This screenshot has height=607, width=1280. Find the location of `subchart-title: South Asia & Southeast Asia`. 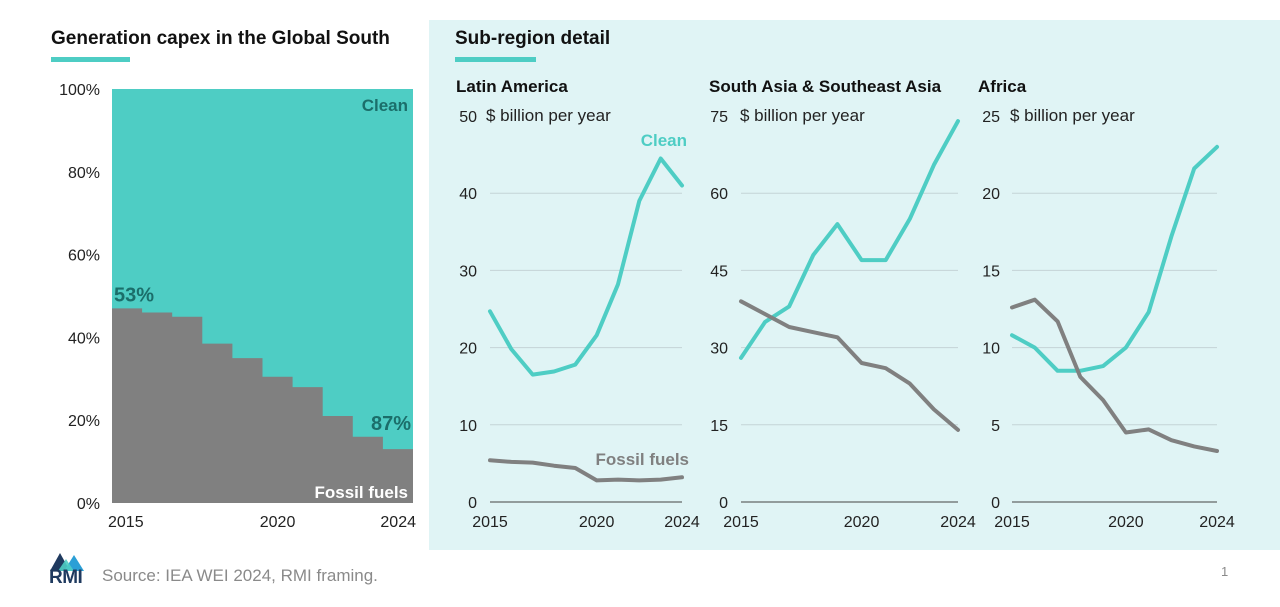

subchart-title: South Asia & Southeast Asia is located at coordinates (825, 86).